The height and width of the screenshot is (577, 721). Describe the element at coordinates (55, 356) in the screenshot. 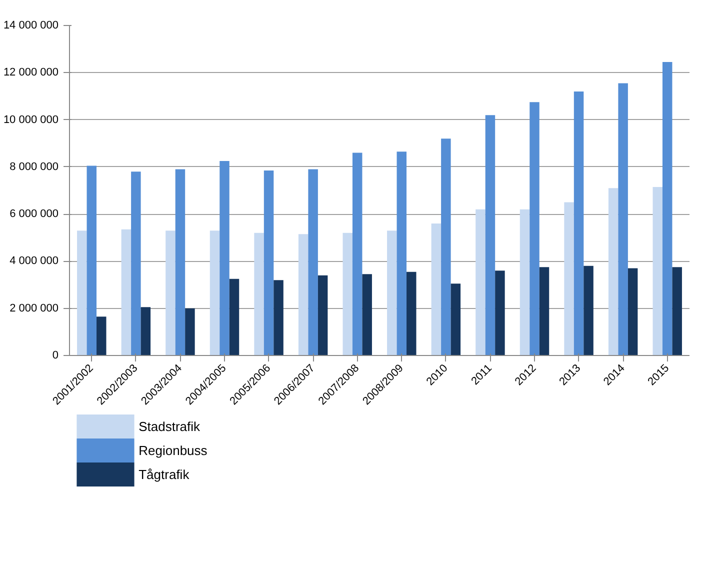

I see `y-tick-label: 0` at that location.